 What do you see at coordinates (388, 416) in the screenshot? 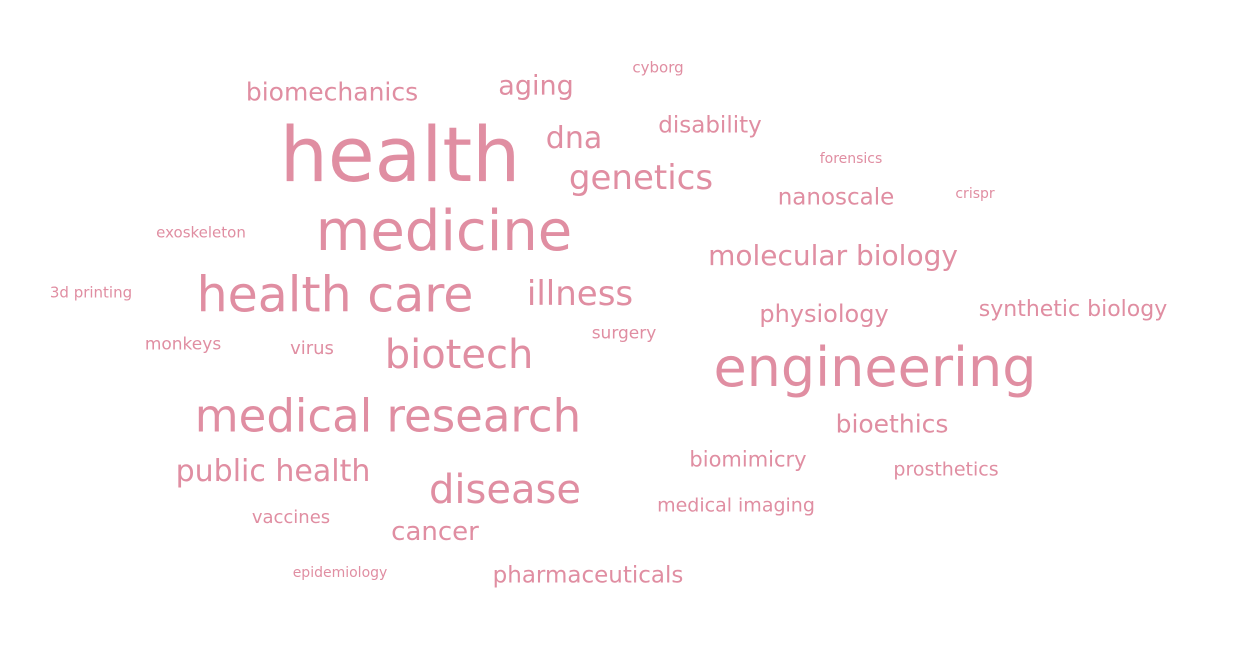
I see `word-medical-research: medical research` at bounding box center [388, 416].